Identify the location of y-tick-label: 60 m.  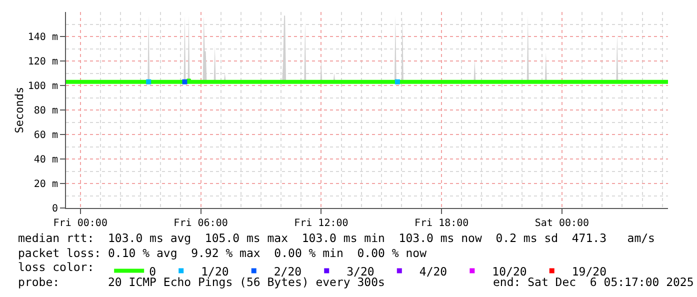
(46, 135).